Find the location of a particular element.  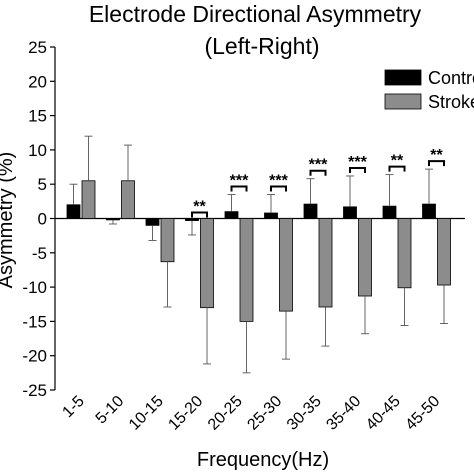

y-tick-label: -25 is located at coordinates (34, 390).